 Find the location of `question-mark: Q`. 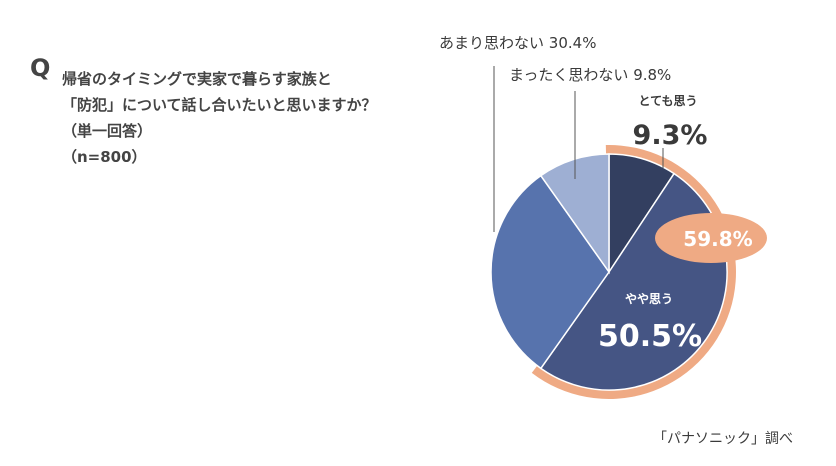

question-mark: Q is located at coordinates (40, 68).